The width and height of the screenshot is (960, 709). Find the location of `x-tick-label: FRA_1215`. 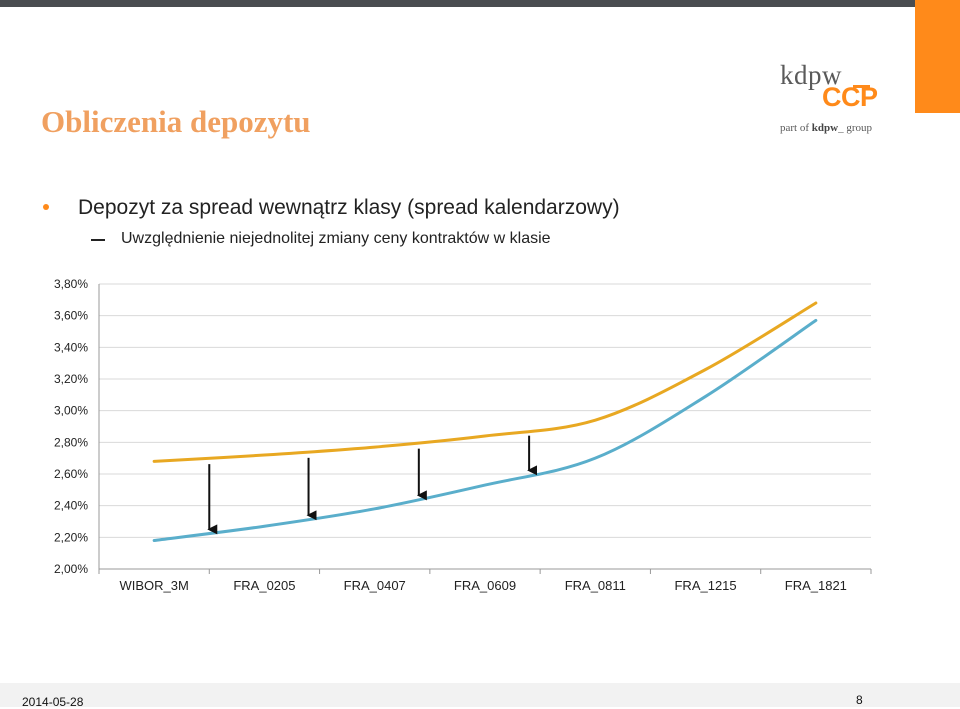

x-tick-label: FRA_1215 is located at coordinates (705, 585).